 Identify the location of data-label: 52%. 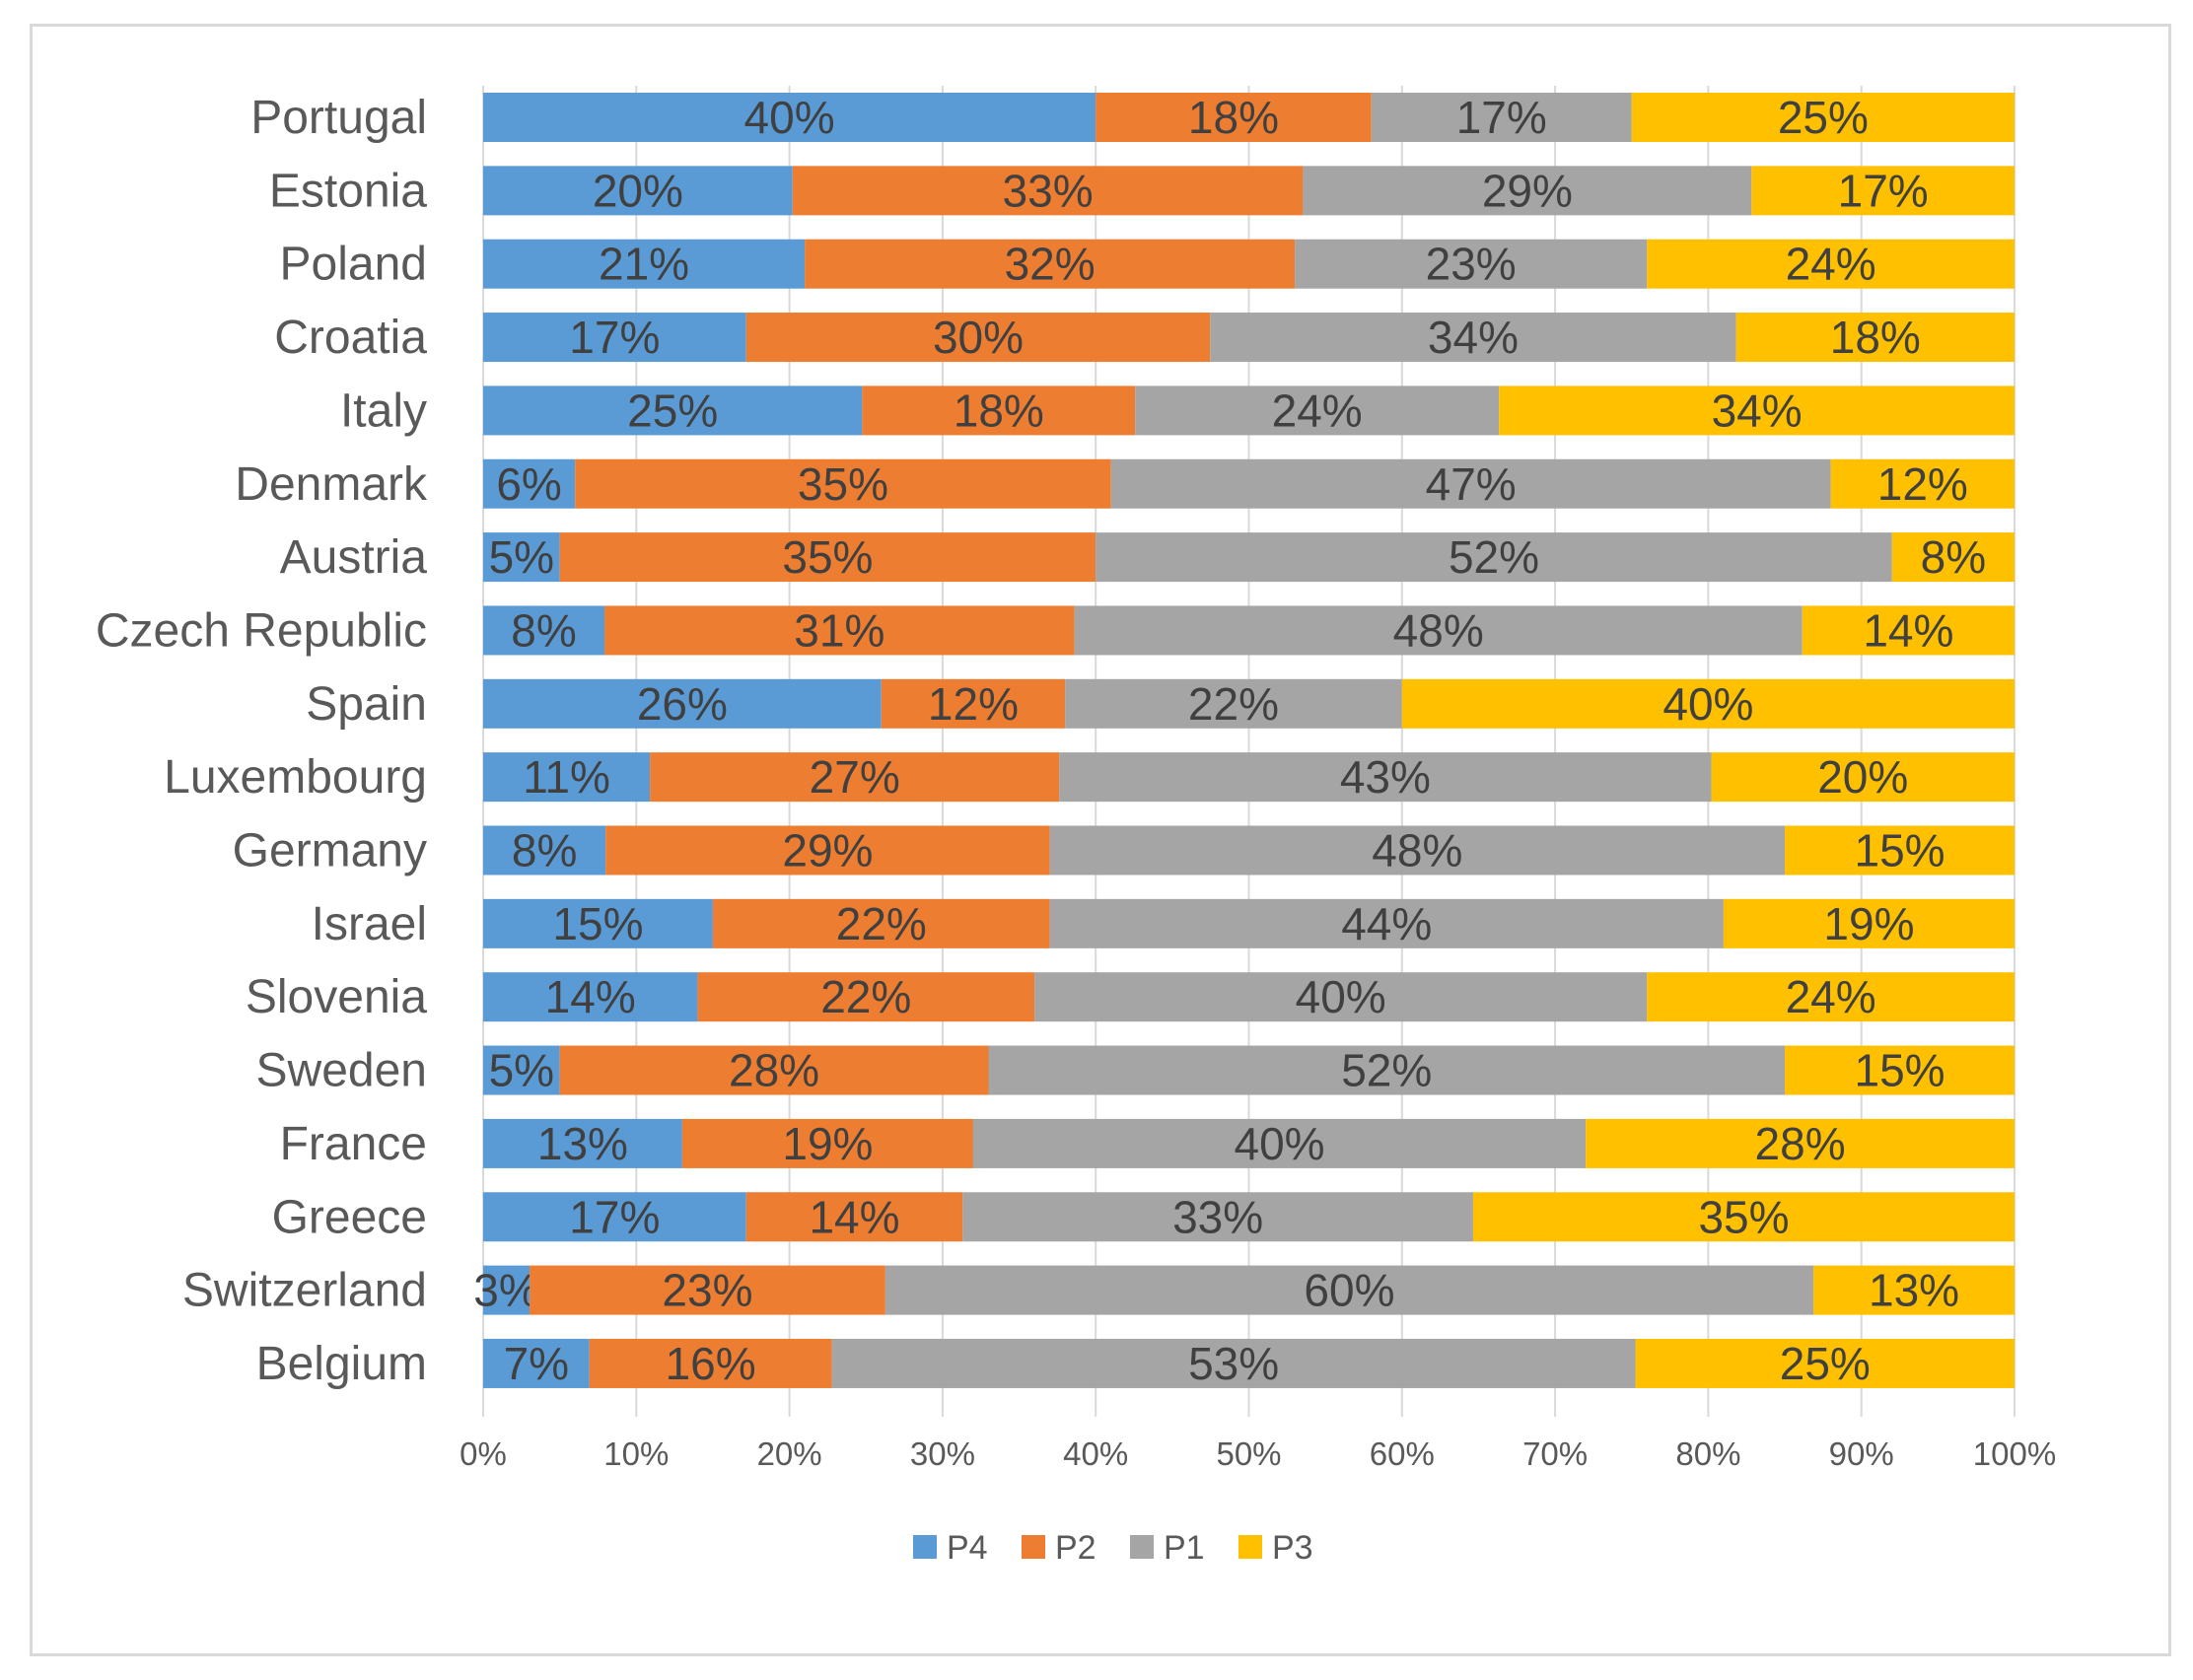
(1494, 557).